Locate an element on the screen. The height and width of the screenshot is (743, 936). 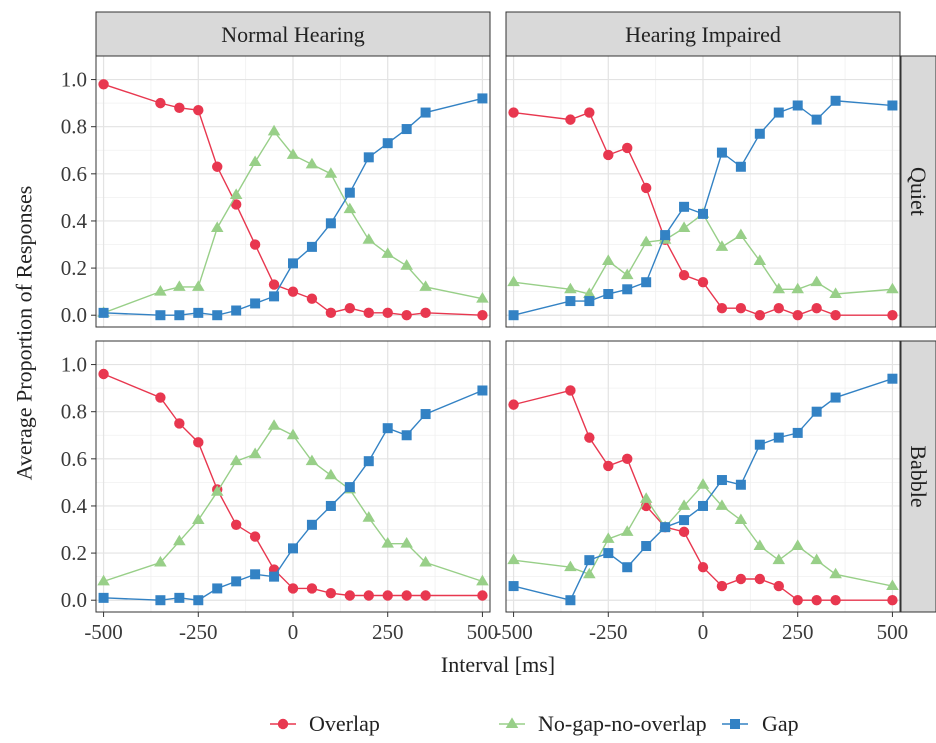
x-tick-label: 0 is located at coordinates (293, 632).